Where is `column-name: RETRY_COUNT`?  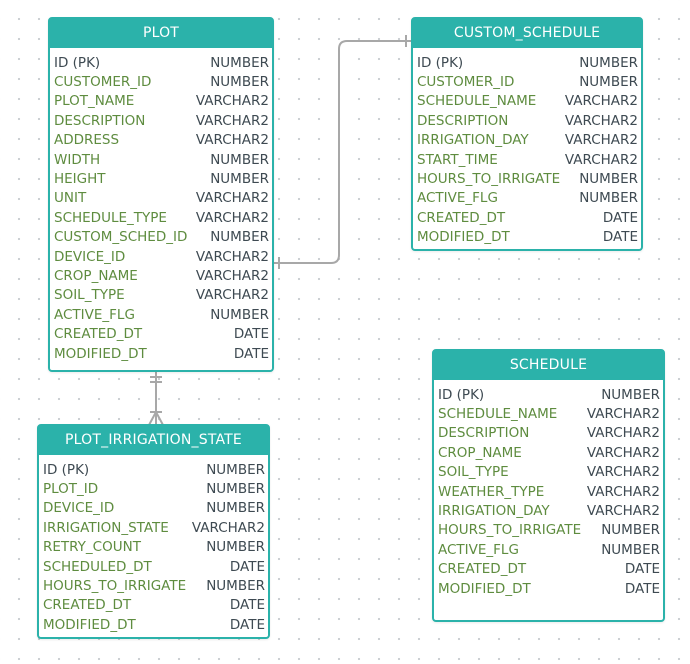
column-name: RETRY_COUNT is located at coordinates (92, 547).